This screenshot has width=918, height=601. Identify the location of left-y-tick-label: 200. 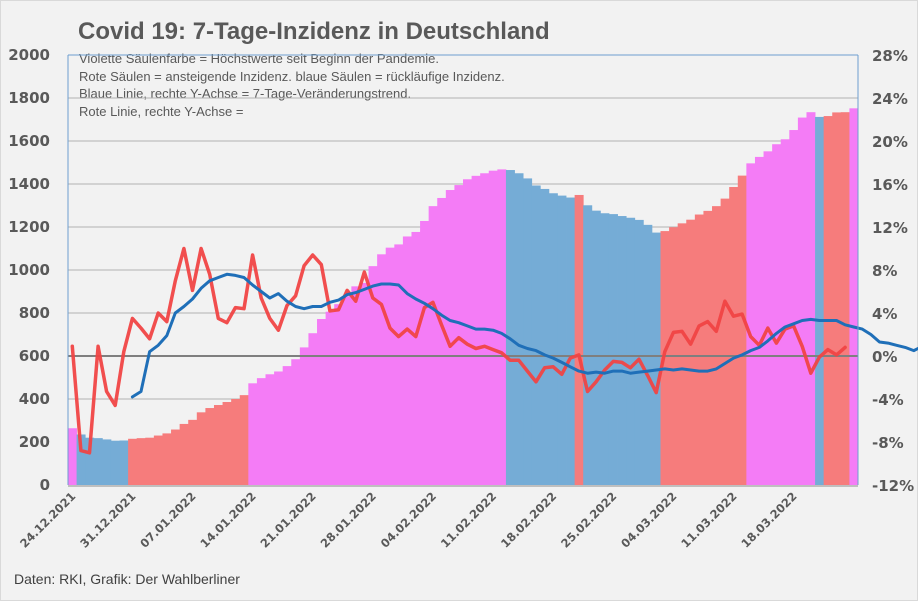
(34, 442).